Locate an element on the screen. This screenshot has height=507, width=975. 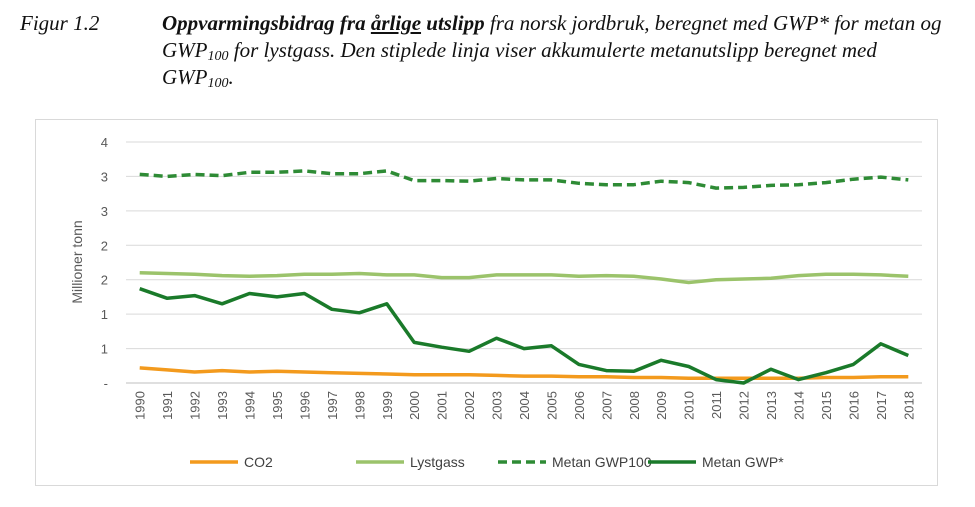
x-tick-label: 1991 is located at coordinates (167, 405).